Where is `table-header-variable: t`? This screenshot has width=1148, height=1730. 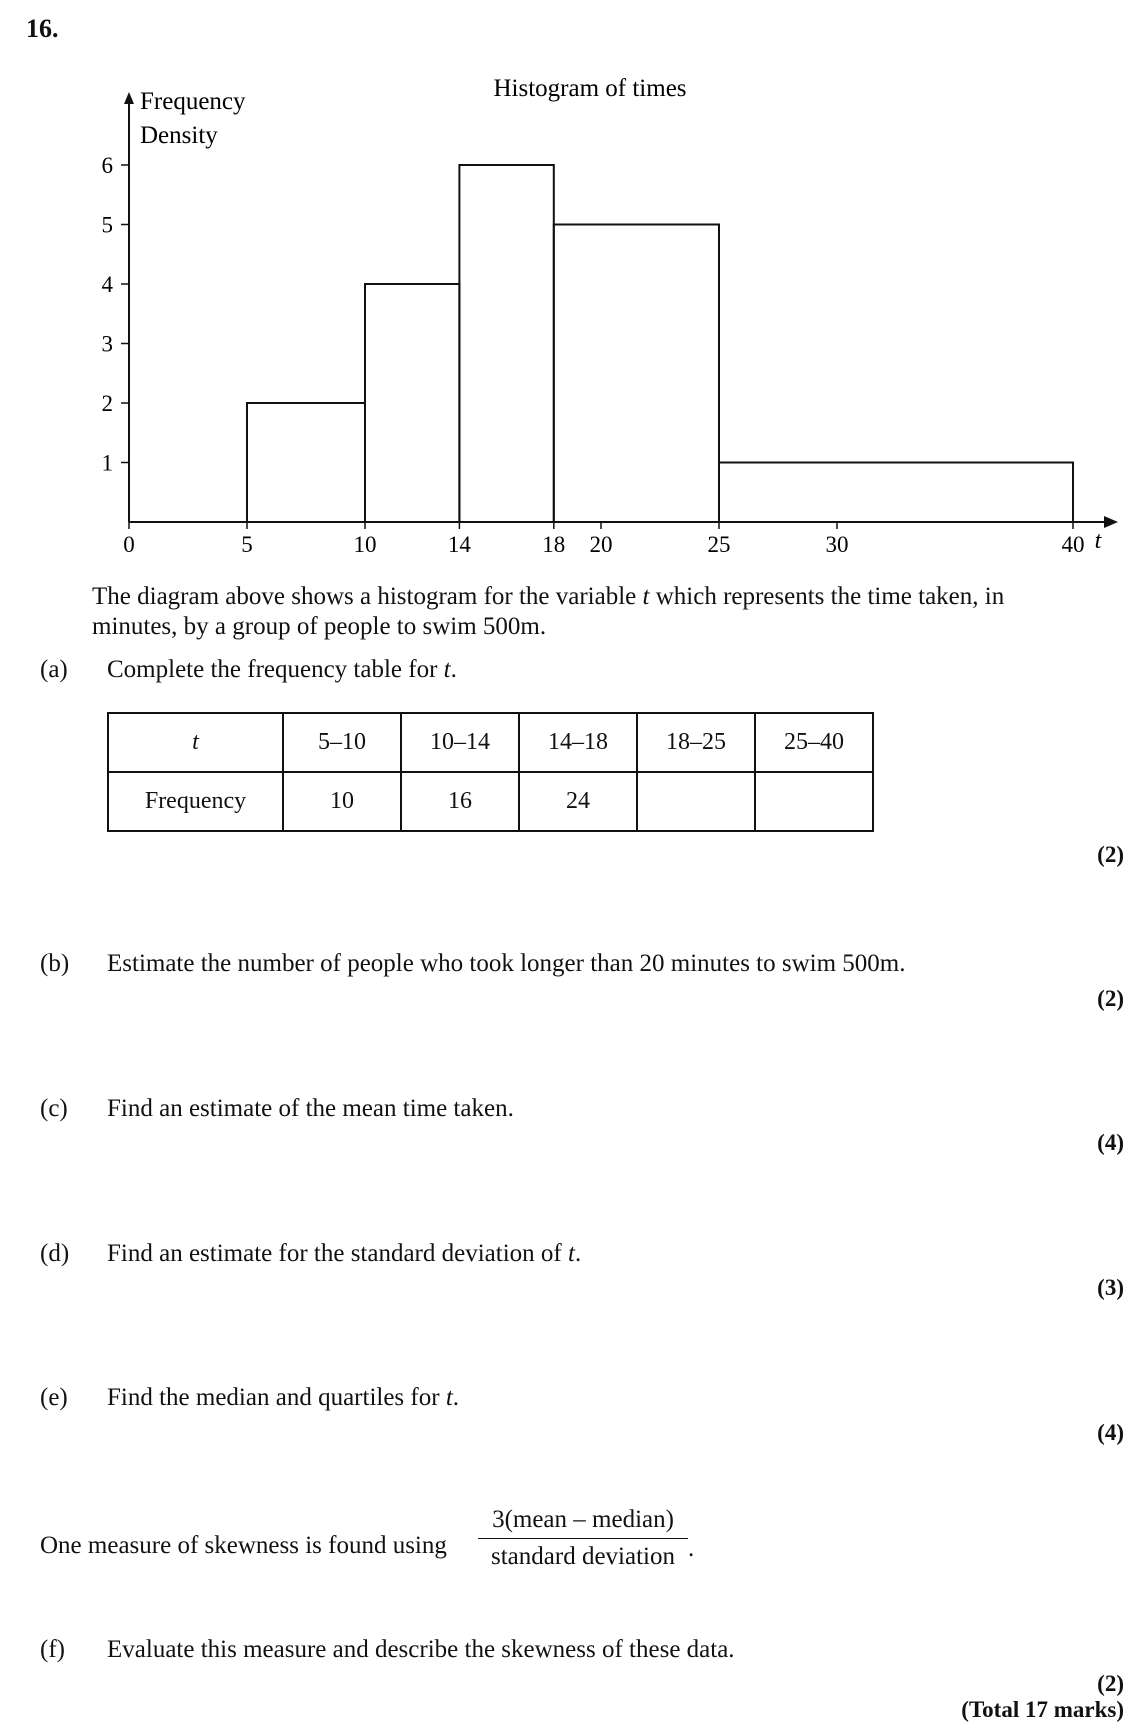
table-header-variable: t is located at coordinates (195, 742).